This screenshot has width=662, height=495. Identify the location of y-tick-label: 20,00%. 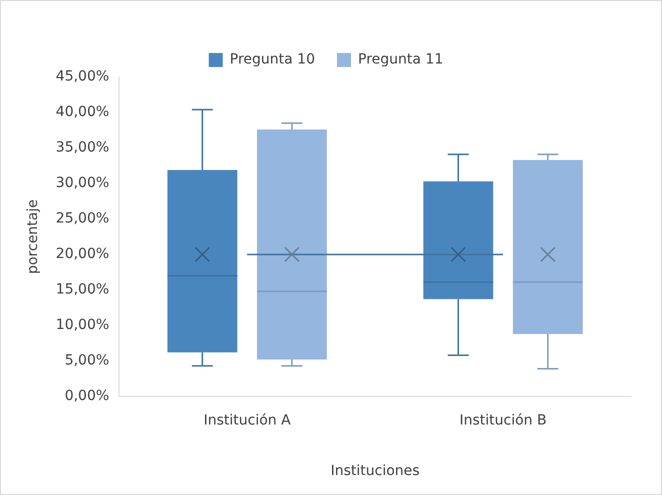
(83, 254).